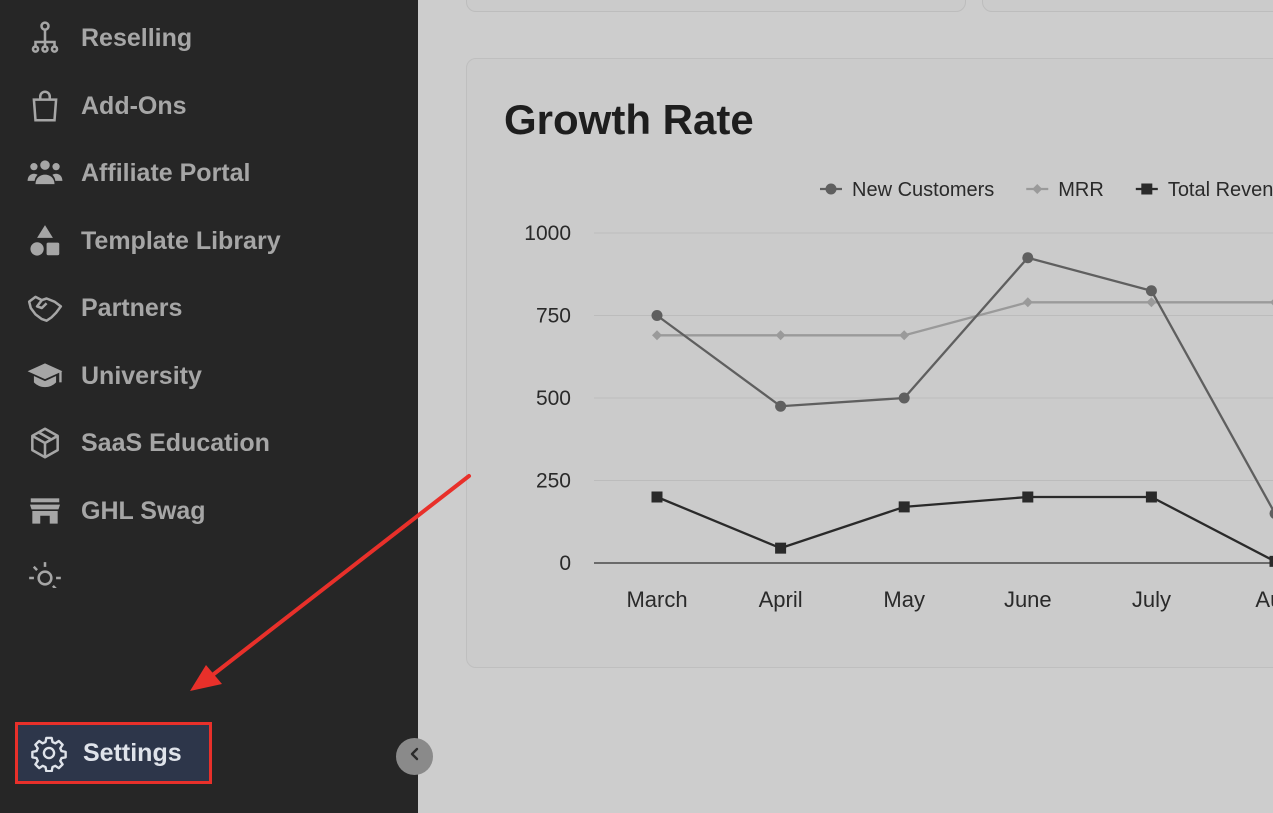 The width and height of the screenshot is (1273, 813). Describe the element at coordinates (132, 307) in the screenshot. I see `sidebar-item-label: Partners` at that location.